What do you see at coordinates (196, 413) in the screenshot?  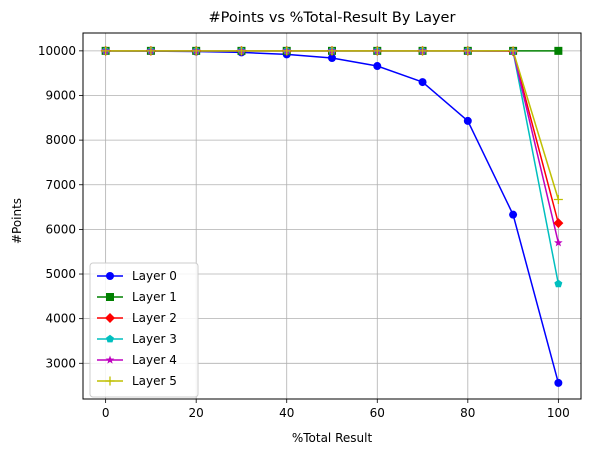 I see `x-tick-label: 20` at bounding box center [196, 413].